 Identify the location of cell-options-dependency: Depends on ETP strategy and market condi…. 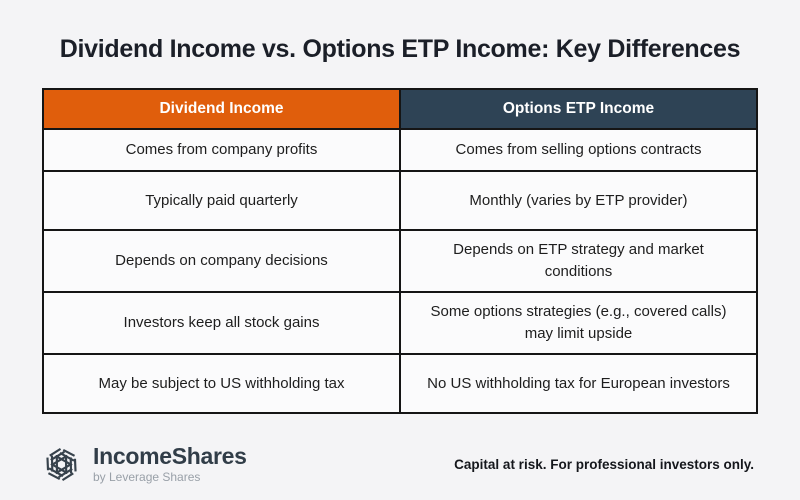
(578, 261).